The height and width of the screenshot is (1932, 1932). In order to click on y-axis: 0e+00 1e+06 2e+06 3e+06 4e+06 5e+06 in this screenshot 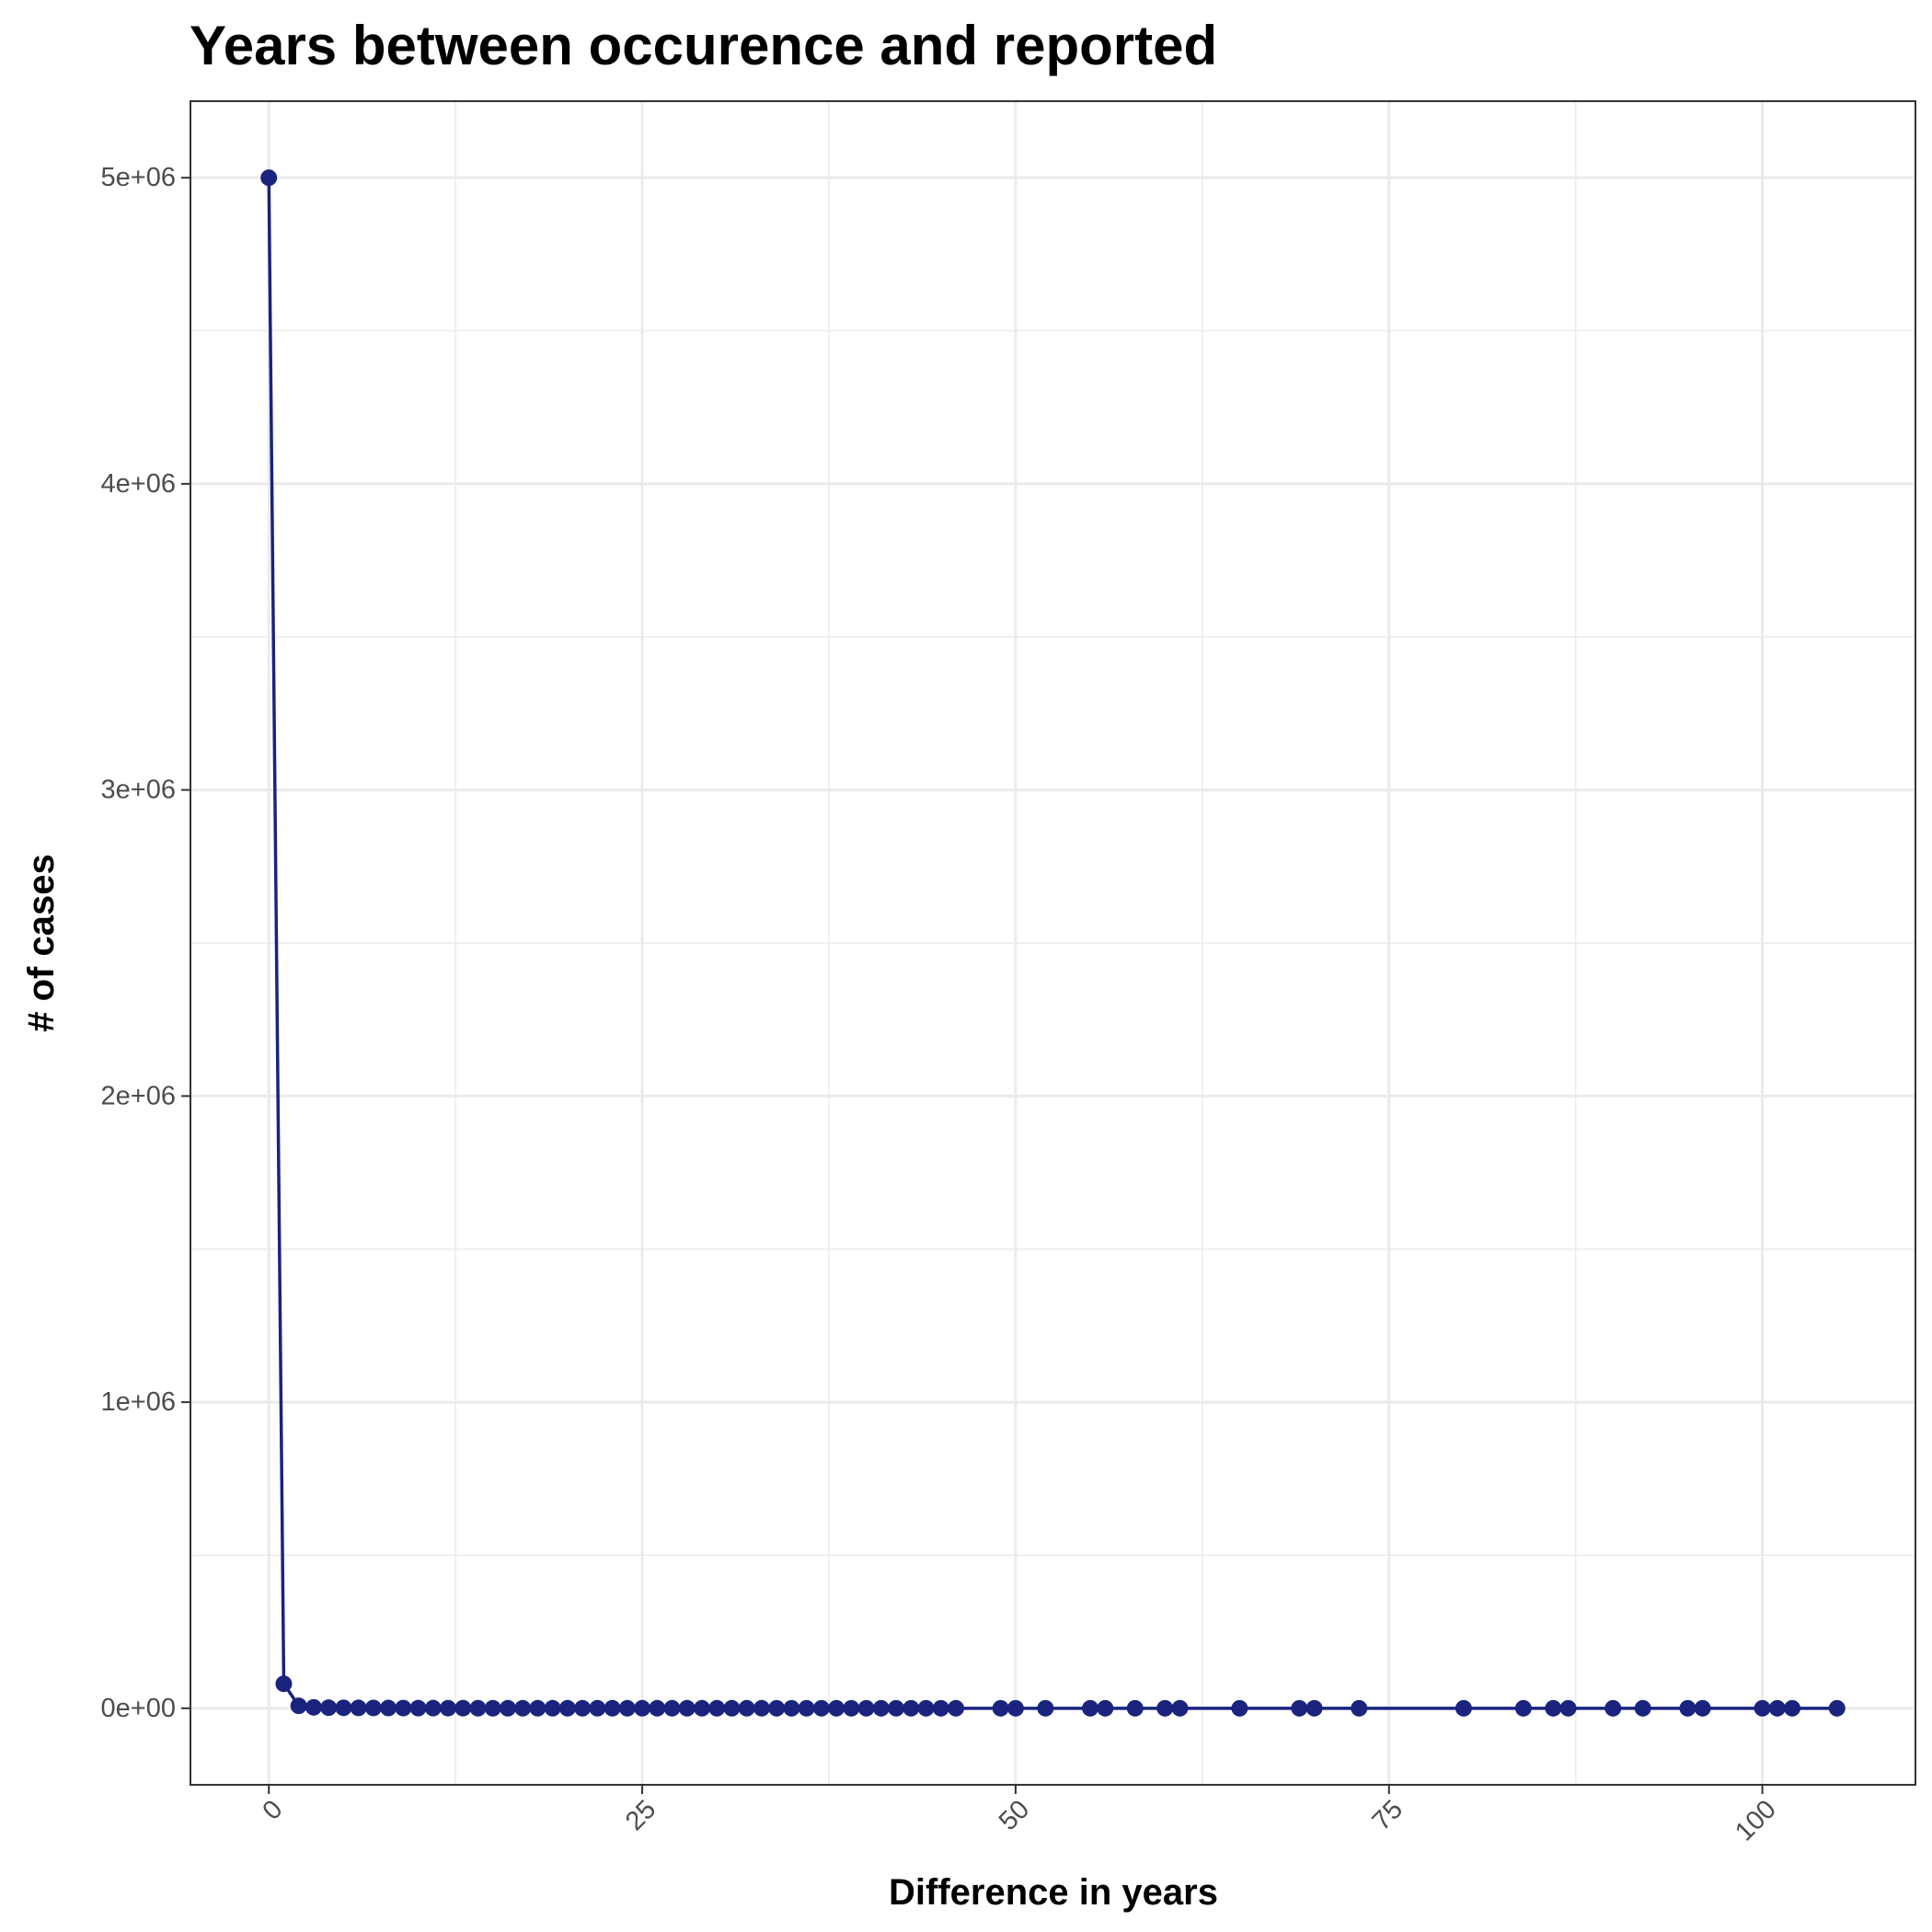, I will do `click(145, 943)`.